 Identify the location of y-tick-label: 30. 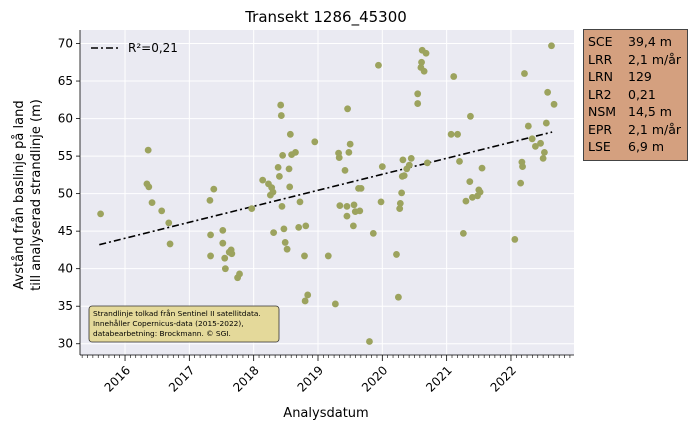
(65, 344).